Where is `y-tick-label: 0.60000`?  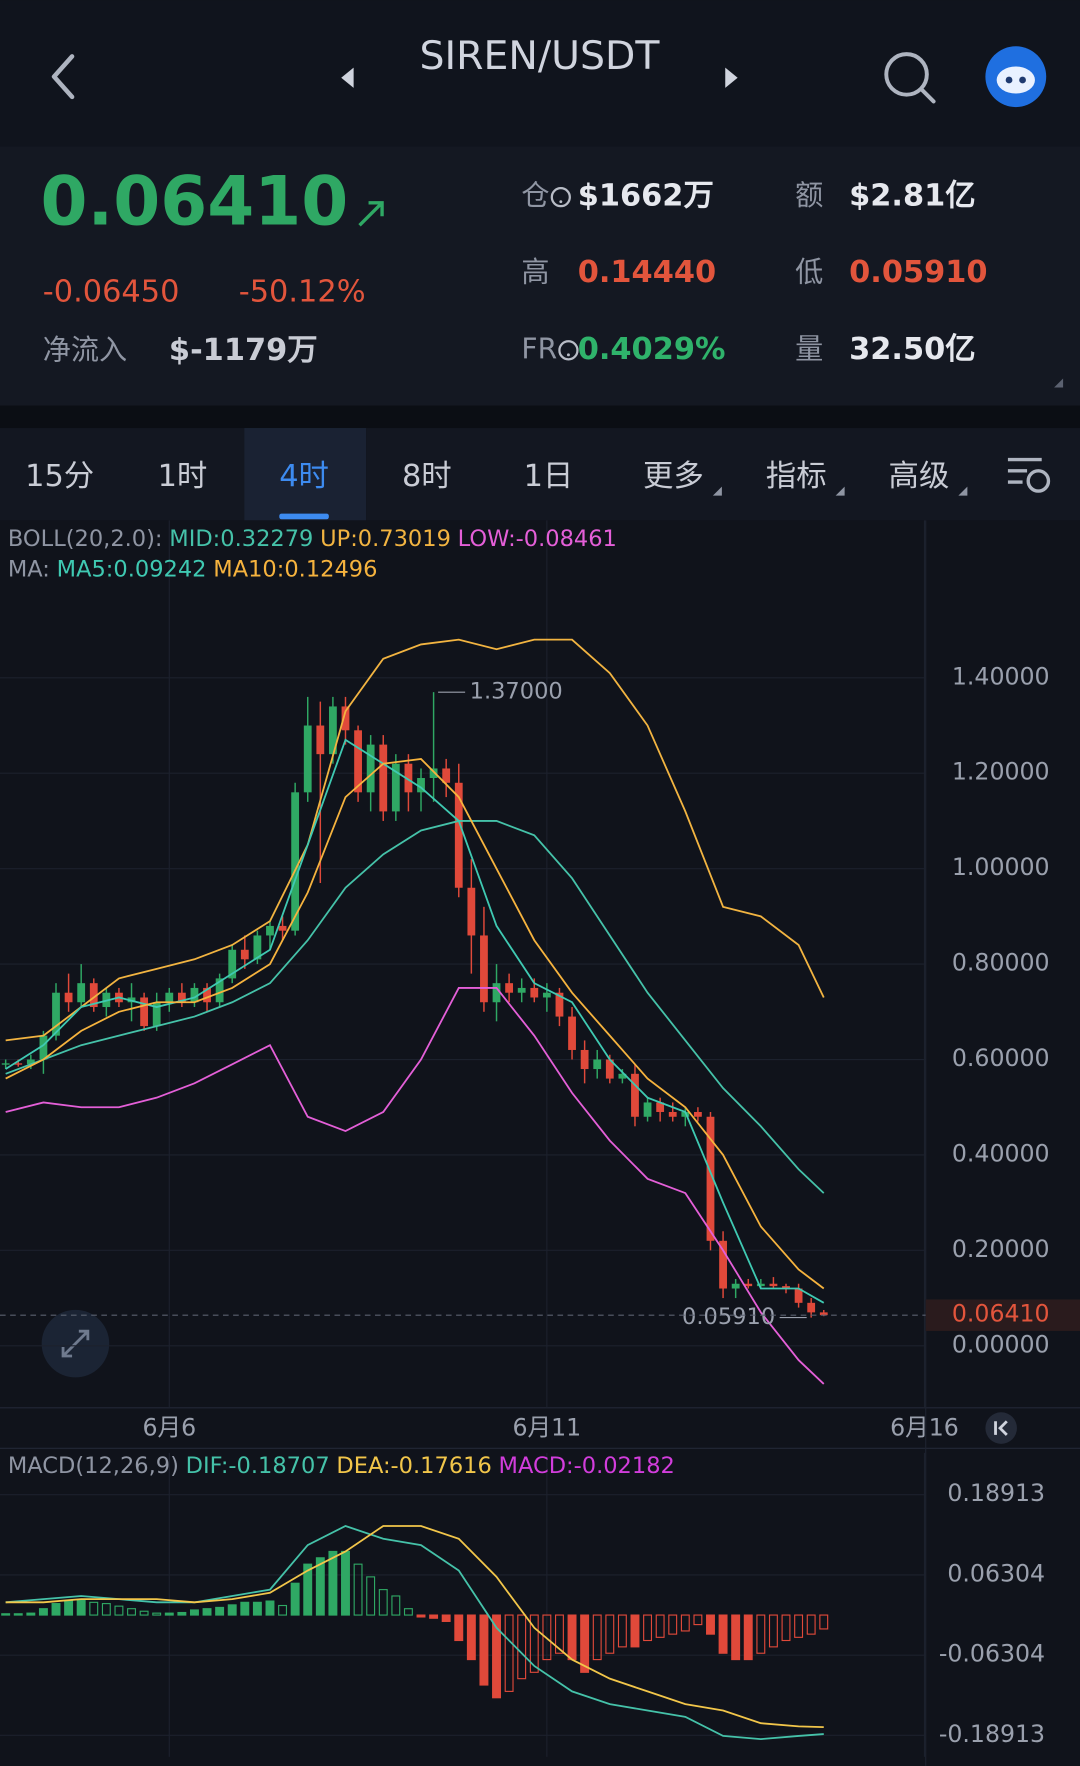 y-tick-label: 0.60000 is located at coordinates (1001, 1058).